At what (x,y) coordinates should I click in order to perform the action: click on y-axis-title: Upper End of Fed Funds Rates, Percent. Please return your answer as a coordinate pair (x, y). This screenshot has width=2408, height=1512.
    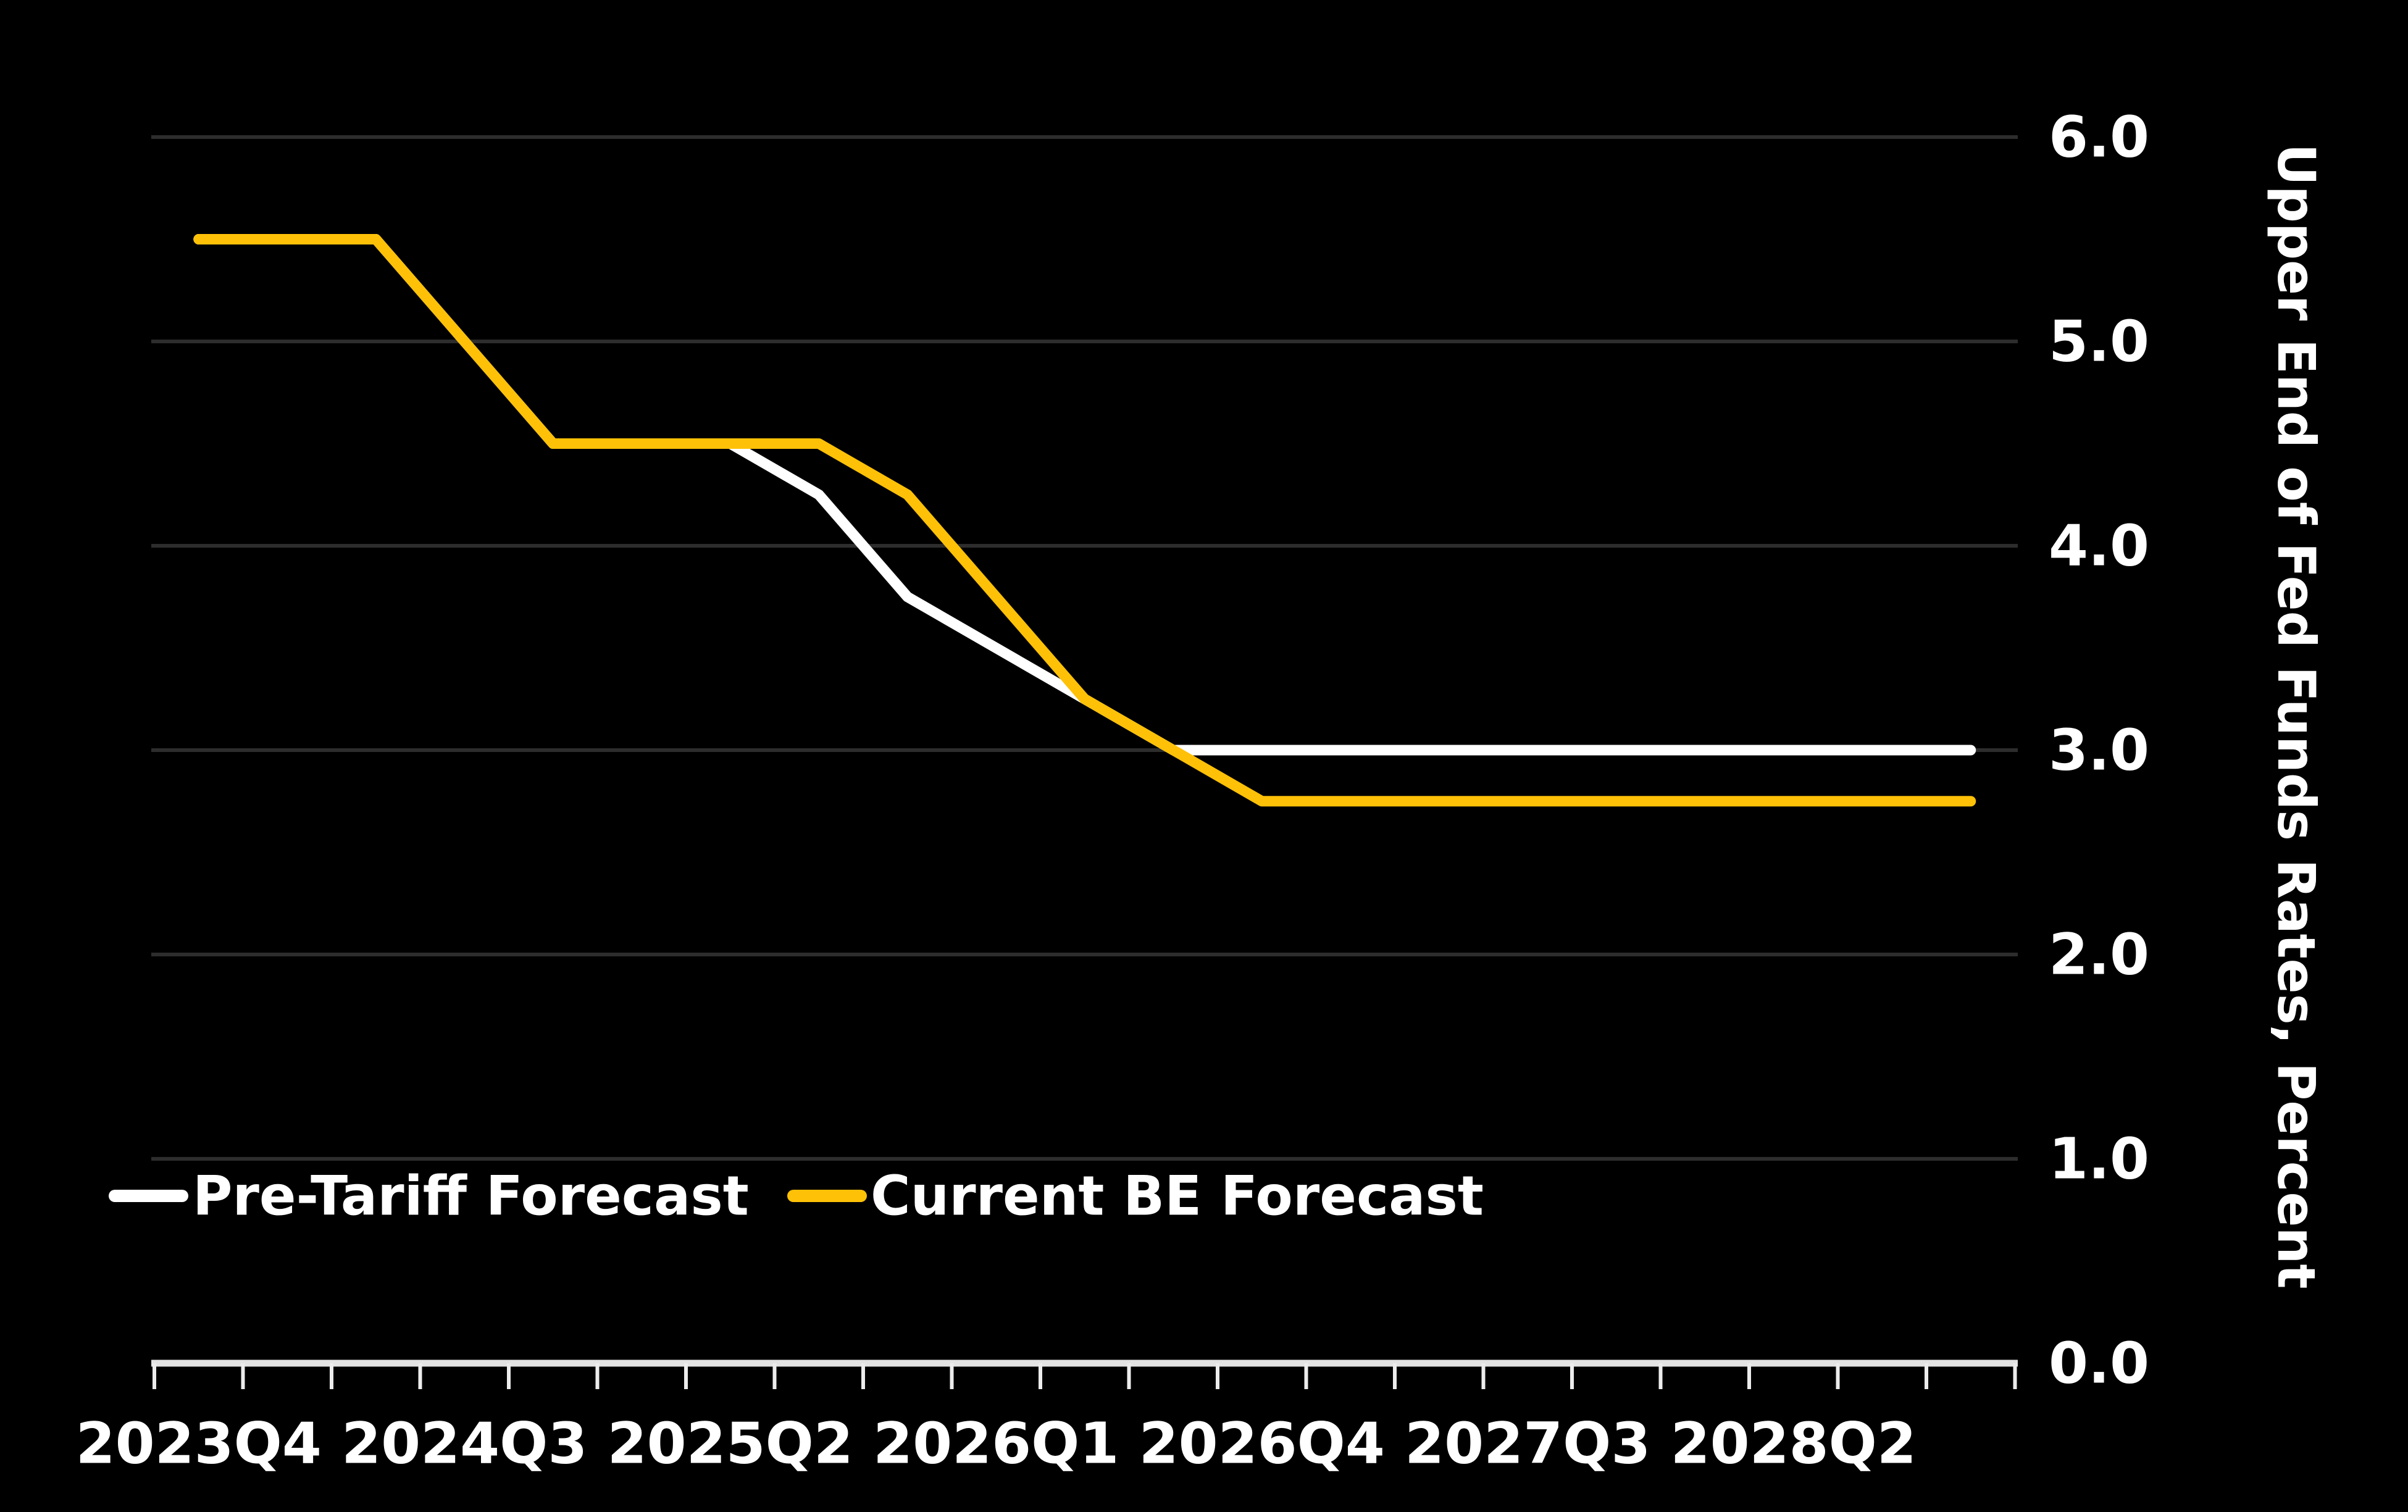
    Looking at the image, I should click on (2296, 716).